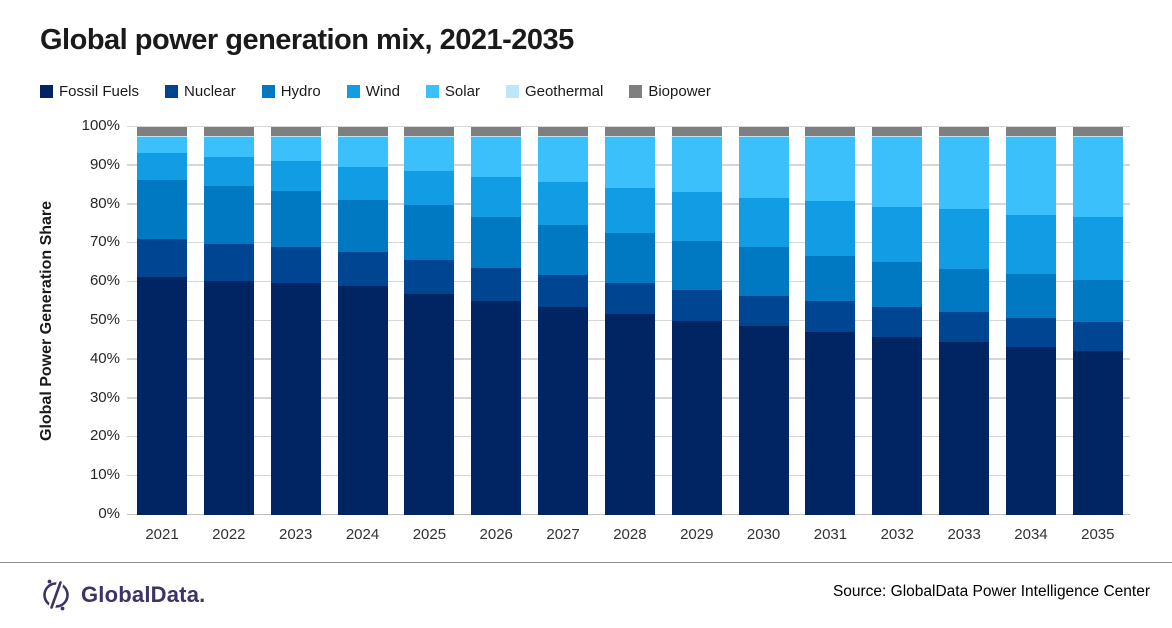 This screenshot has width=1172, height=628. What do you see at coordinates (1098, 534) in the screenshot?
I see `x-axis-label-2035: 2035` at bounding box center [1098, 534].